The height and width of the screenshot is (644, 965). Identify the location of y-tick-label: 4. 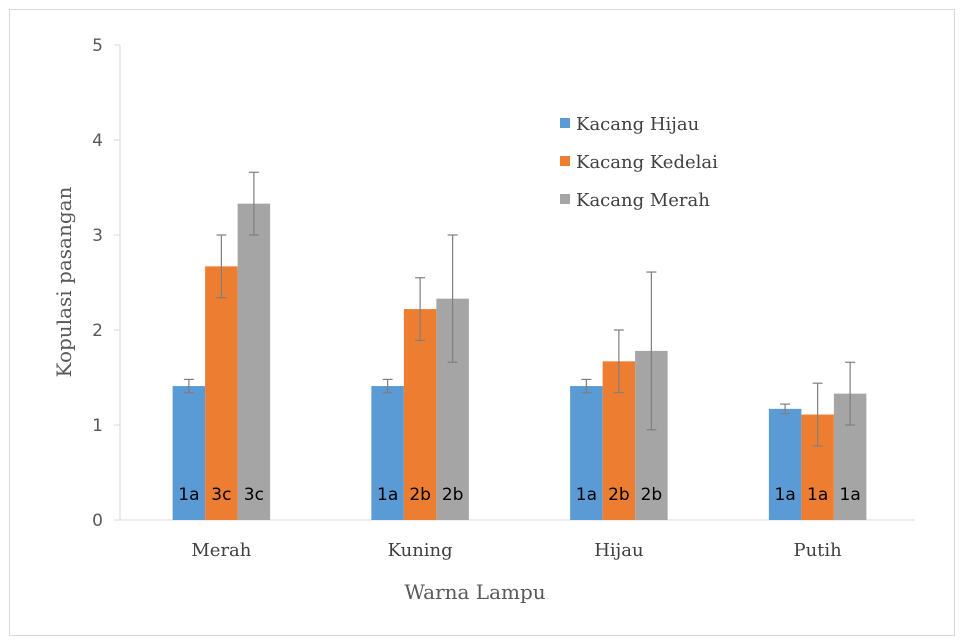
(97, 141).